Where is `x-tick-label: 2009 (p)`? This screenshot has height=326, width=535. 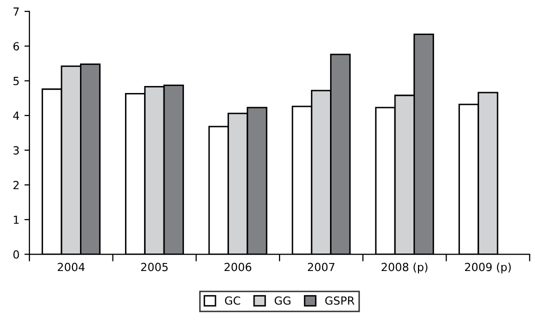
x-tick-label: 2009 (p) is located at coordinates (488, 268).